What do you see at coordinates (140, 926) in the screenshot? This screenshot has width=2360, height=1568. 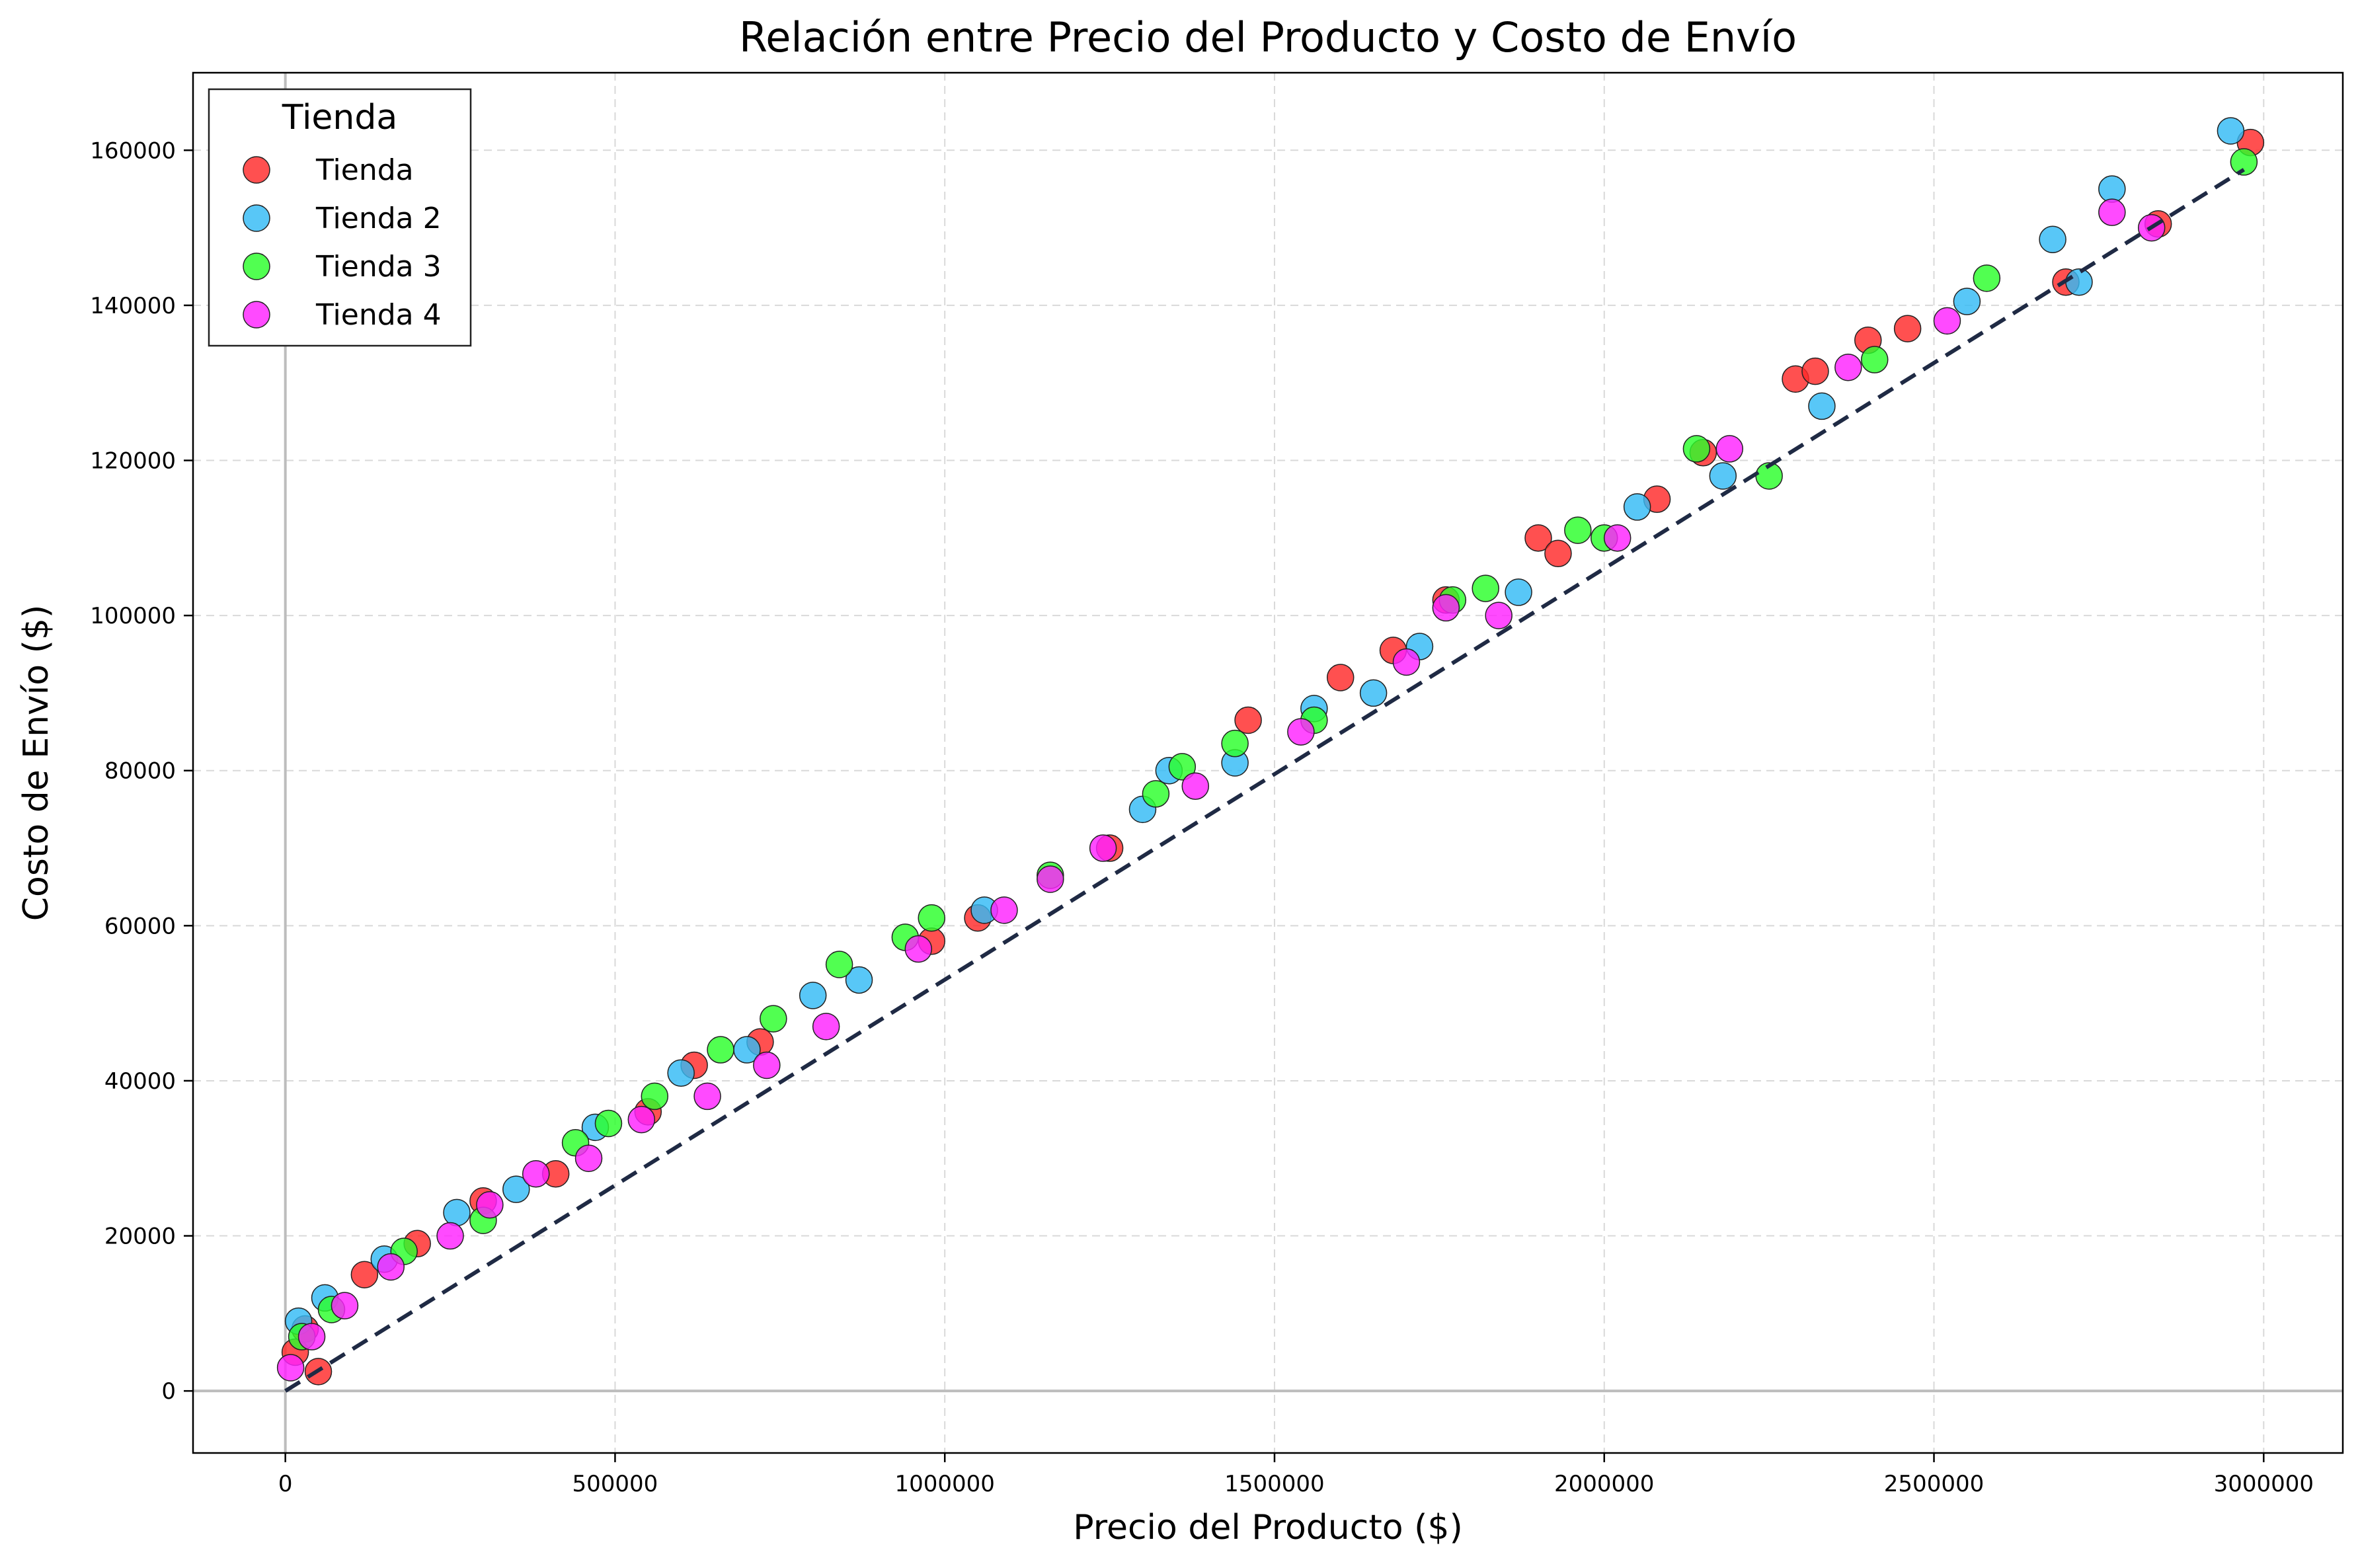 I see `y-tick-label: 60000` at bounding box center [140, 926].